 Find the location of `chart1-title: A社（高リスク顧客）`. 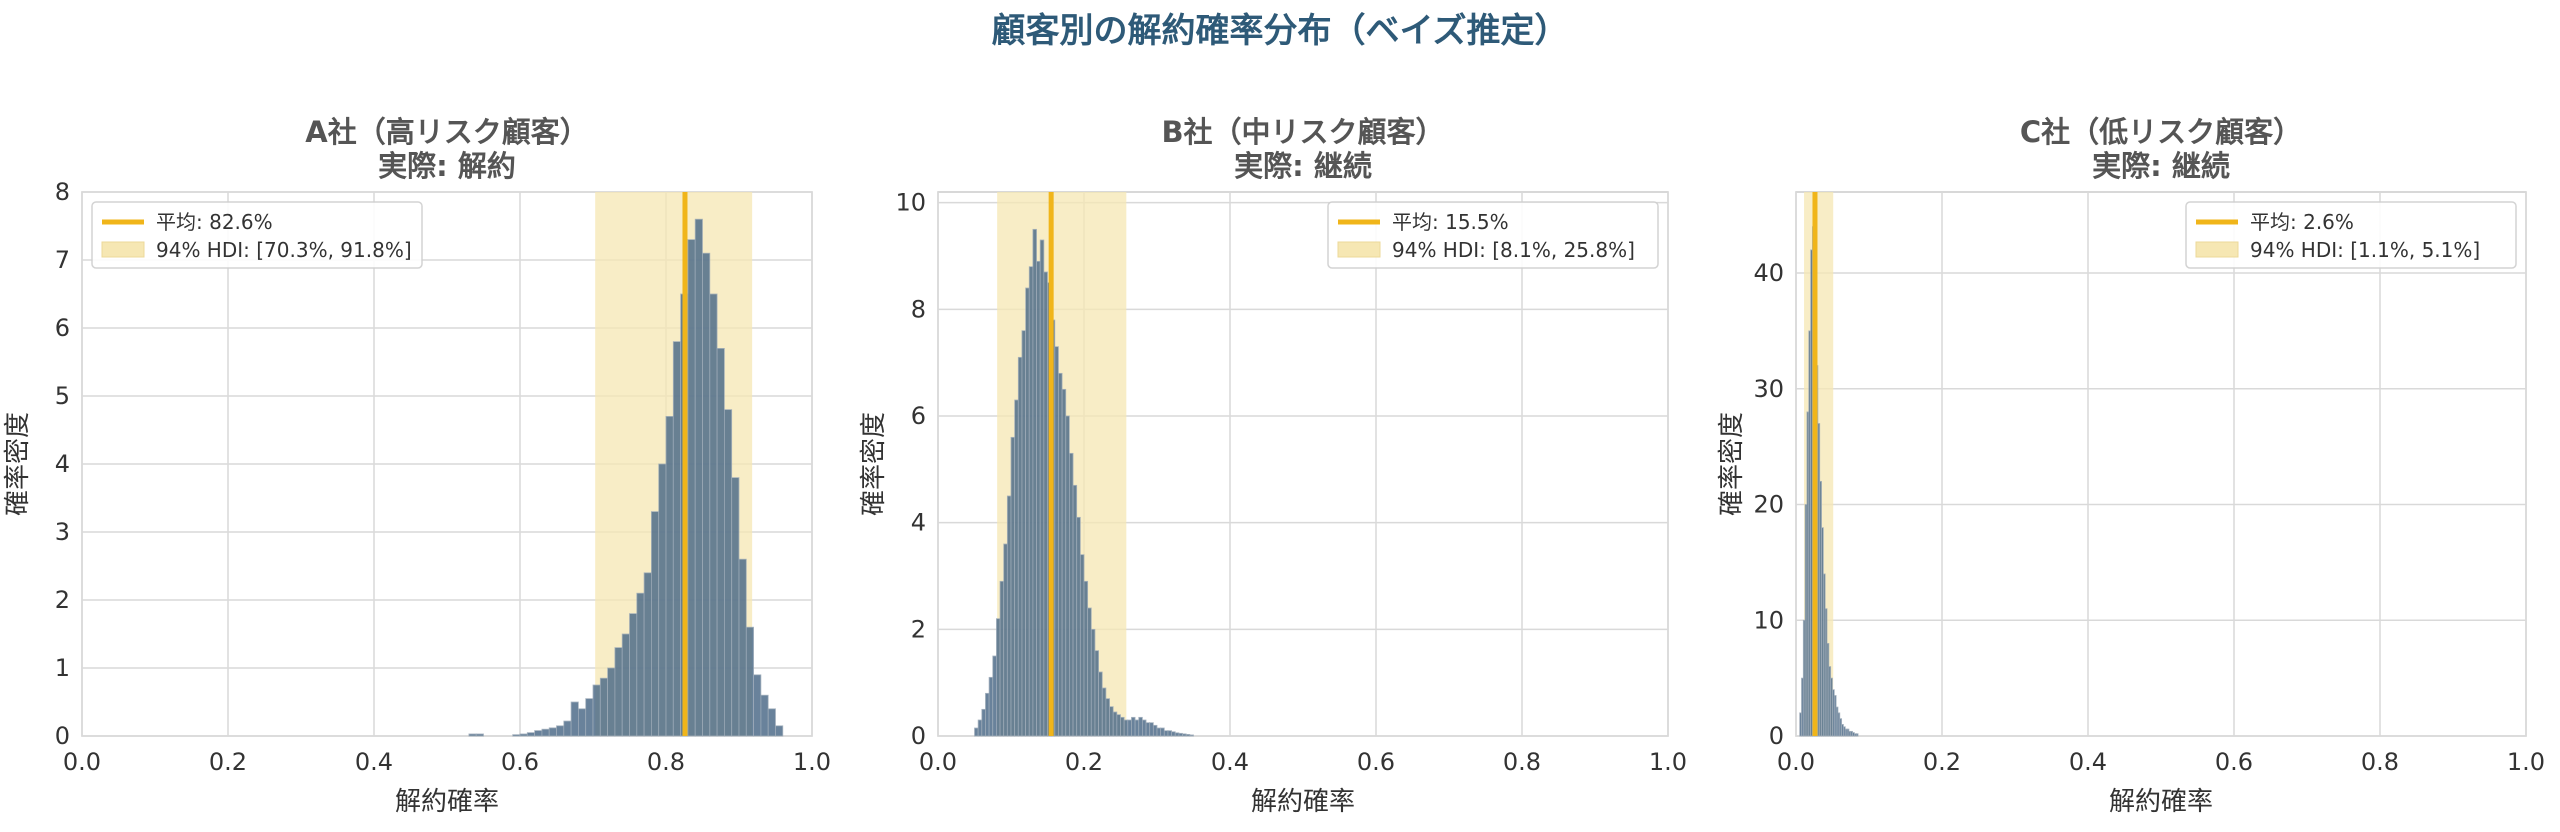

chart1-title: A社（高リスク顧客） is located at coordinates (446, 132).